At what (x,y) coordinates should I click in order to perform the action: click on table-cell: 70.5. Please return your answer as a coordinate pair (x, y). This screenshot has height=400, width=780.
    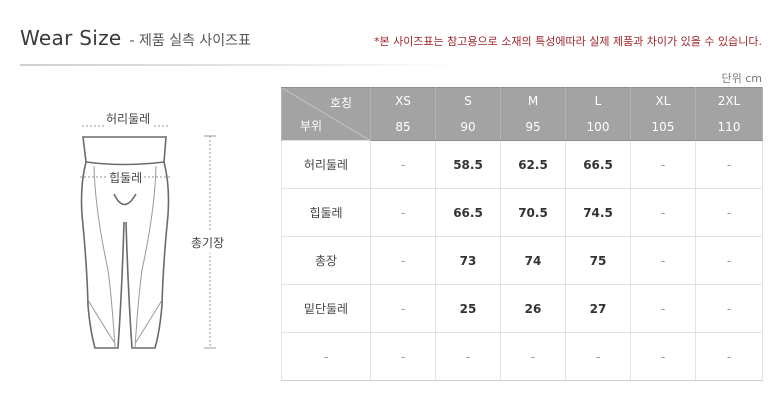
    Looking at the image, I should click on (533, 212).